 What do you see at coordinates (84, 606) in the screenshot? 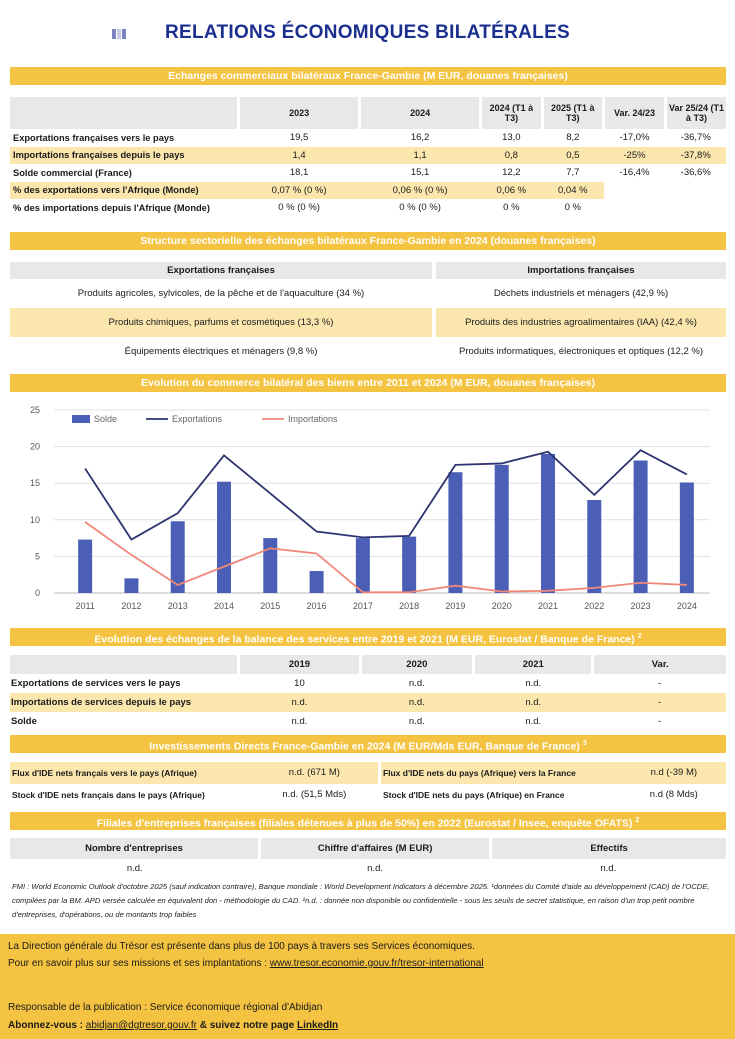
I see `x-tick-label: 2011` at bounding box center [84, 606].